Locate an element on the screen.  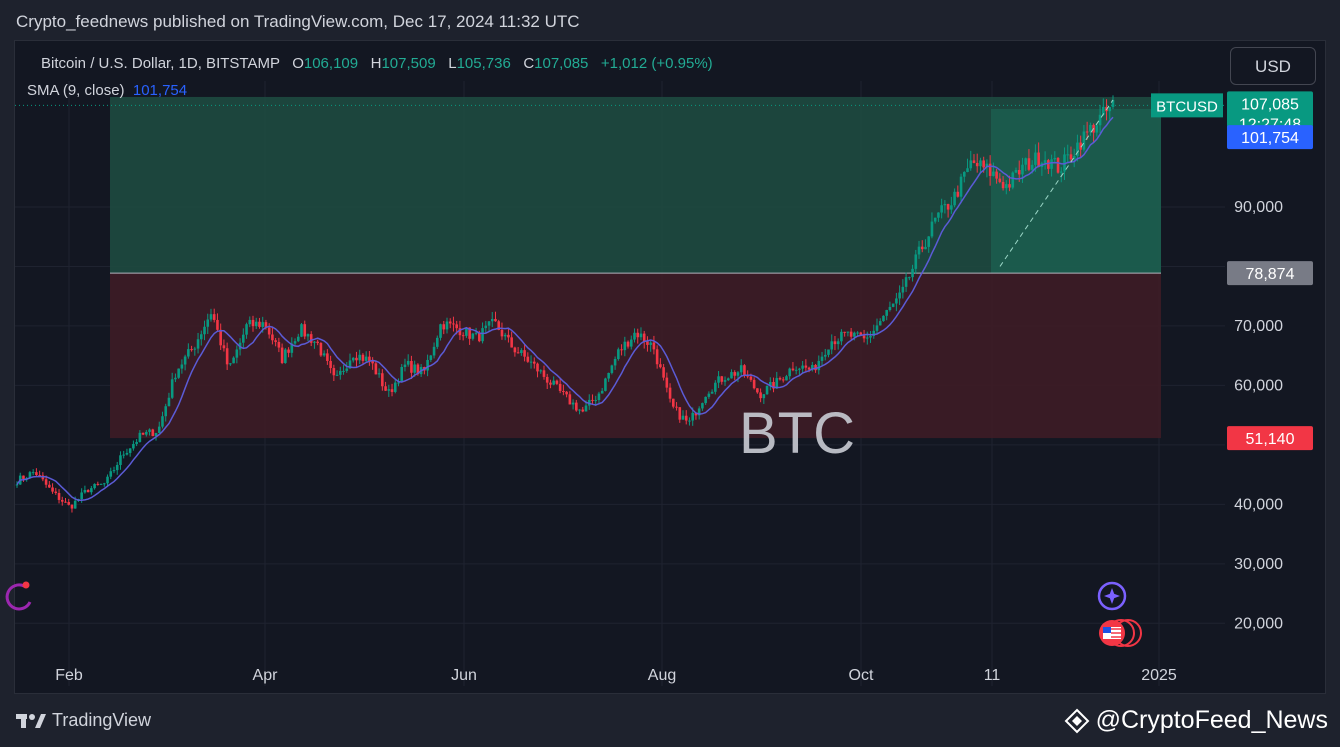
legend-symbol: Bitcoin / U.S. Dollar, 1D, BITSTAMP is located at coordinates (160, 63).